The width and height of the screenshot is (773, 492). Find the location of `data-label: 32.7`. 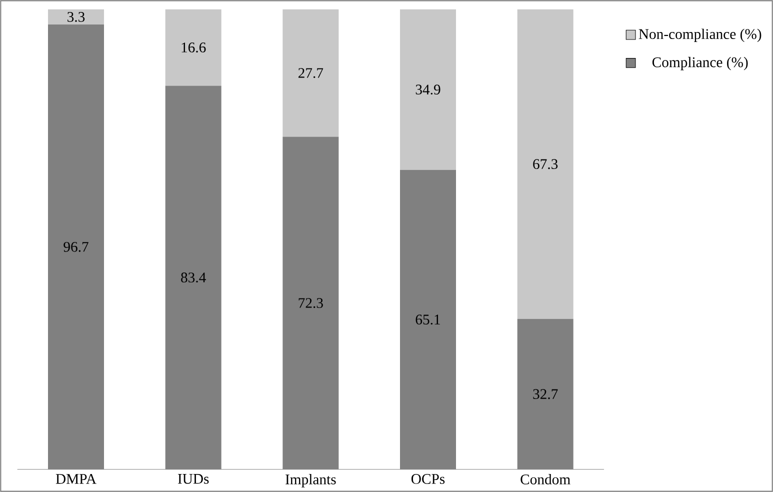

data-label: 32.7 is located at coordinates (545, 394).